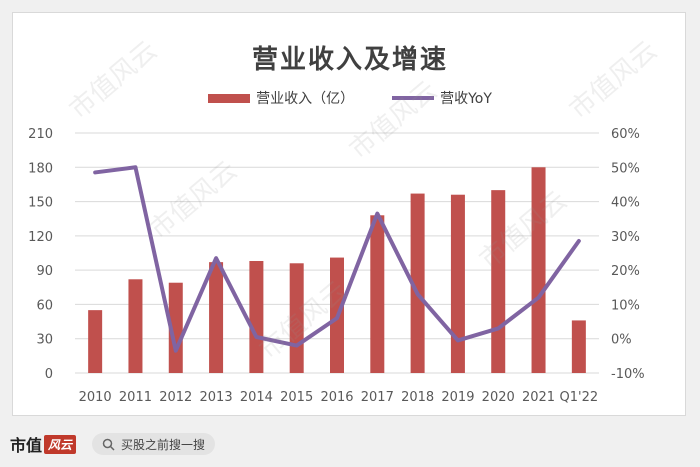  What do you see at coordinates (628, 374) in the screenshot?
I see `y-right-tick-label: -10%` at bounding box center [628, 374].